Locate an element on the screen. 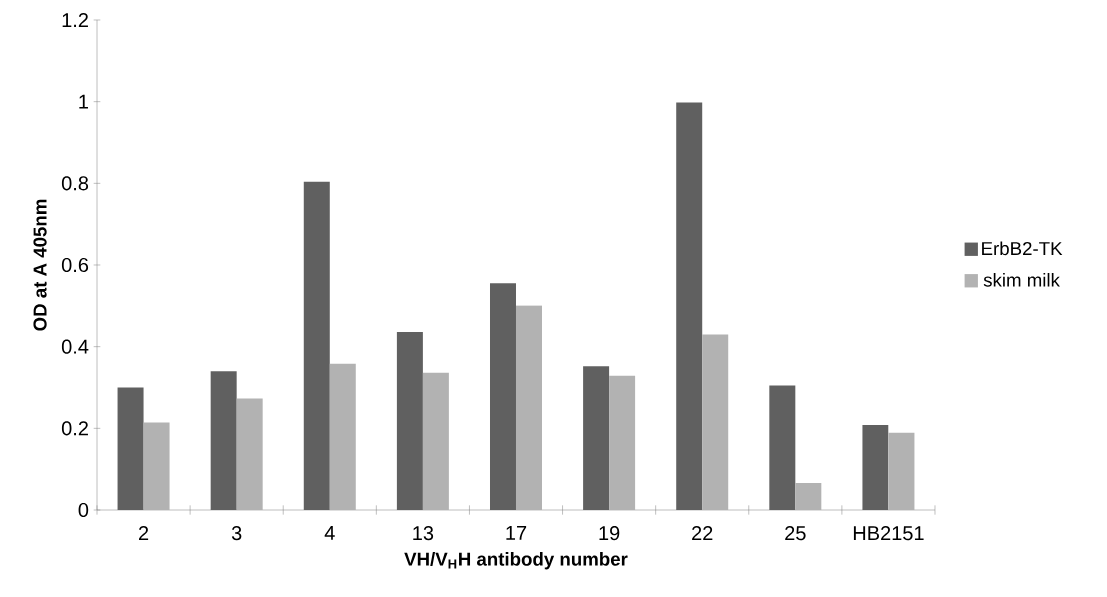  y-axis-title: OD at A 405nm is located at coordinates (40, 265).